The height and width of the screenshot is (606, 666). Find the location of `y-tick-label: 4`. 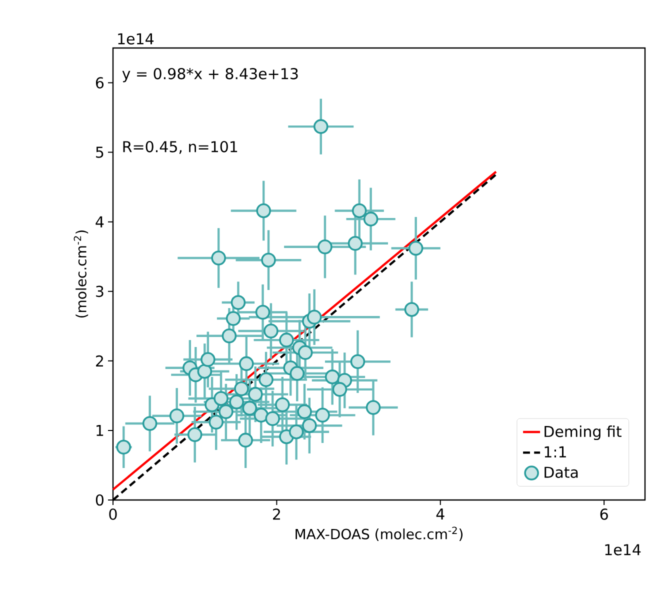

y-tick-label: 4 is located at coordinates (100, 222).